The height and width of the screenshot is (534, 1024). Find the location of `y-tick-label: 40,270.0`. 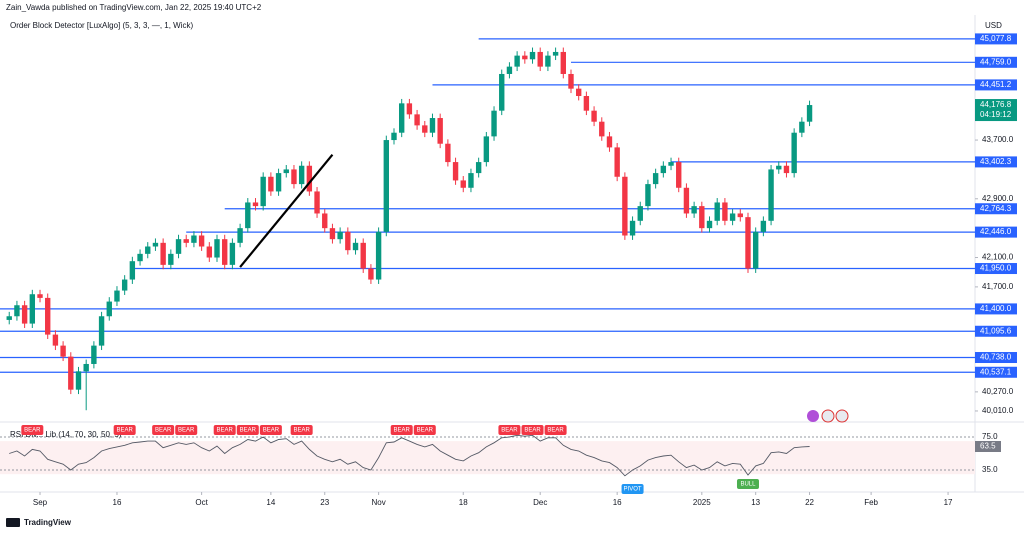

y-tick-label: 40,270.0 is located at coordinates (998, 391).